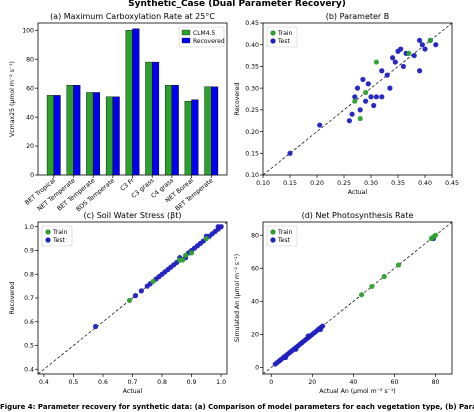 This screenshot has height=412, width=474. What do you see at coordinates (29, 274) in the screenshot?
I see `y-tick-label-c: 0.8` at bounding box center [29, 274].